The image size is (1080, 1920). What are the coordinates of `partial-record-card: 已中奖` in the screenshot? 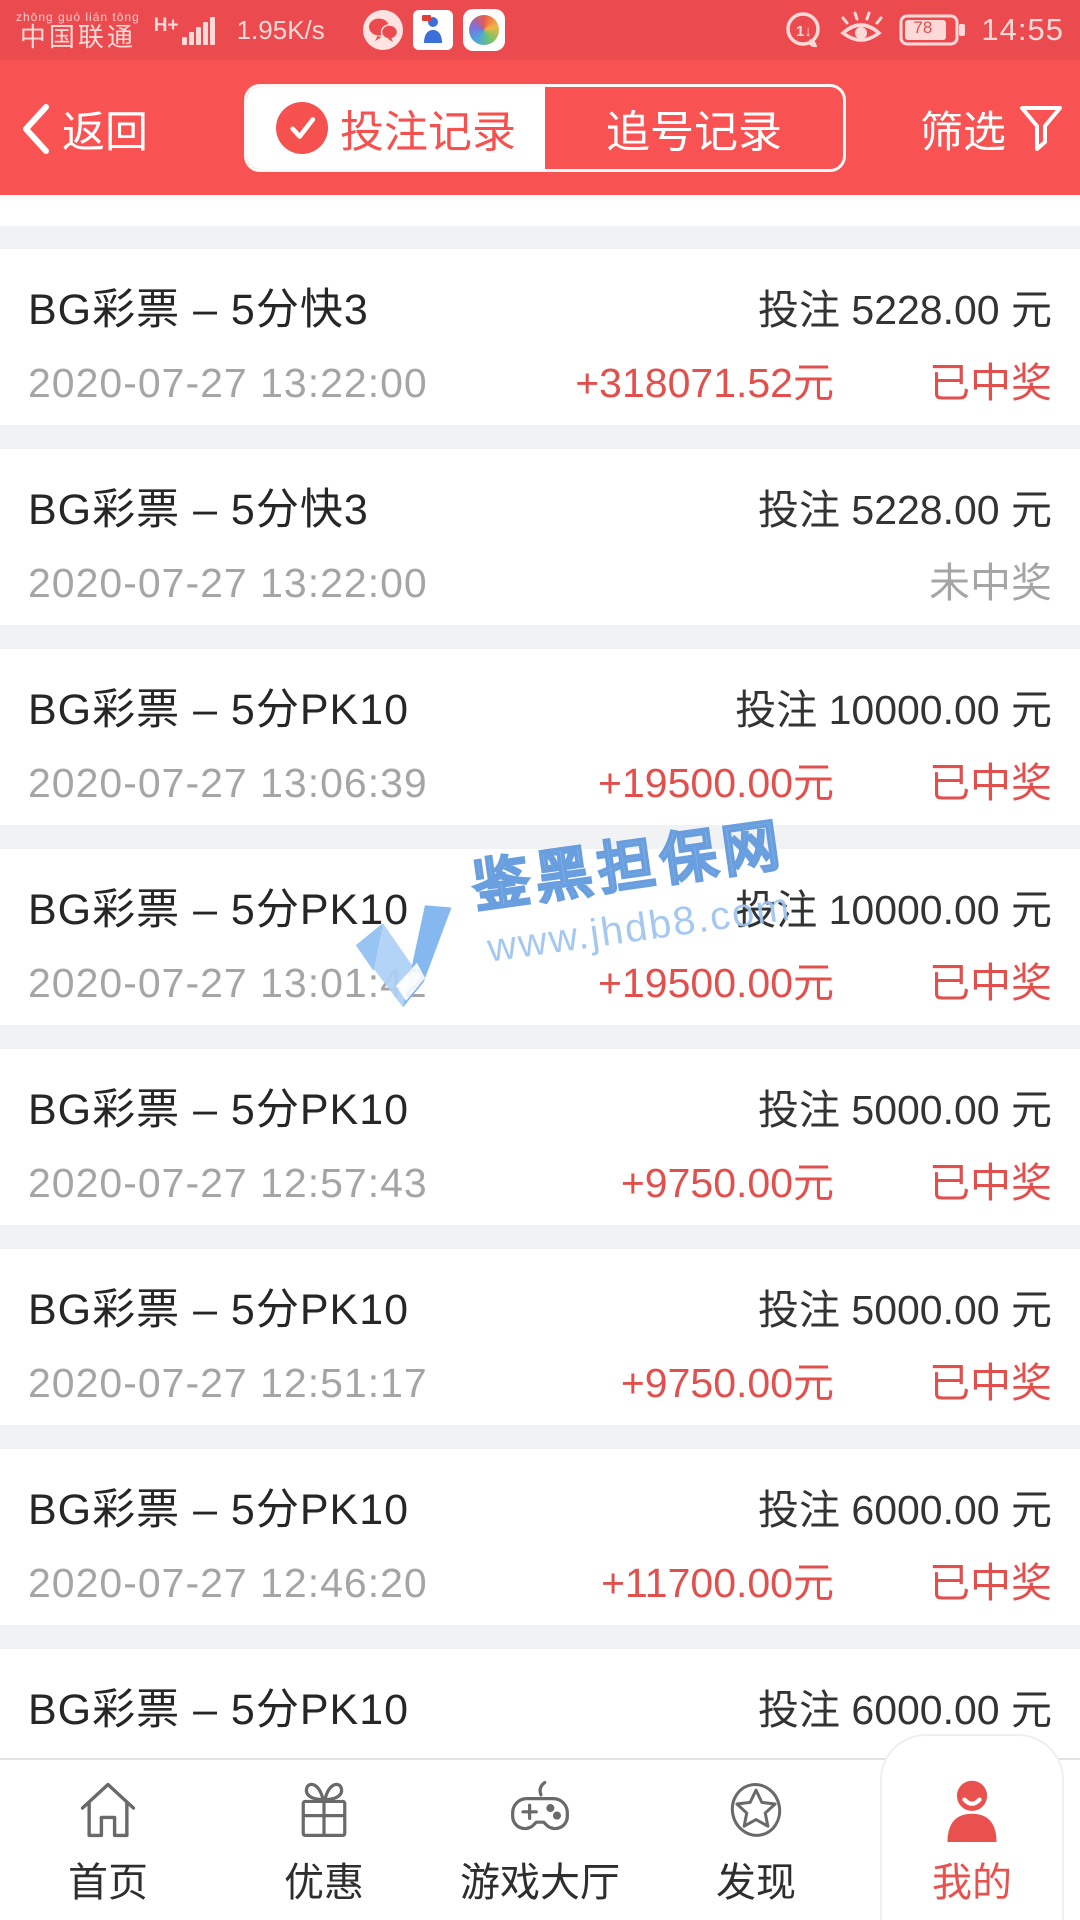 It's located at (540, 210).